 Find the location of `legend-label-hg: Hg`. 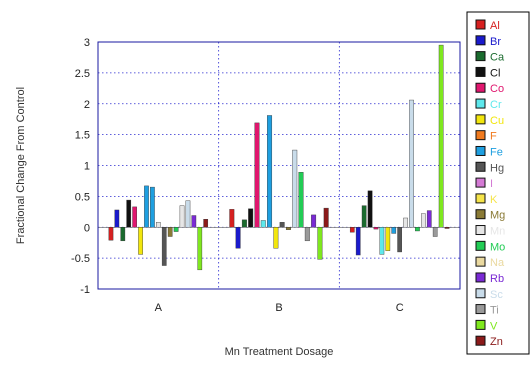

legend-label-hg: Hg is located at coordinates (497, 168).